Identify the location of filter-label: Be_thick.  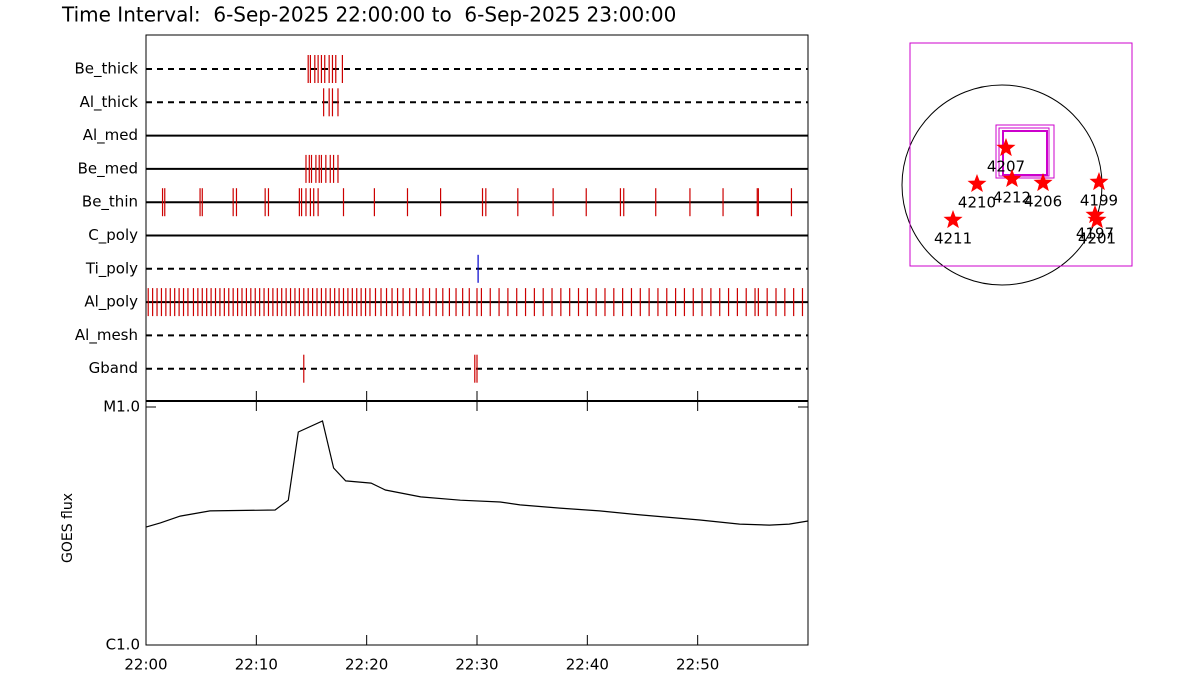
(106, 69).